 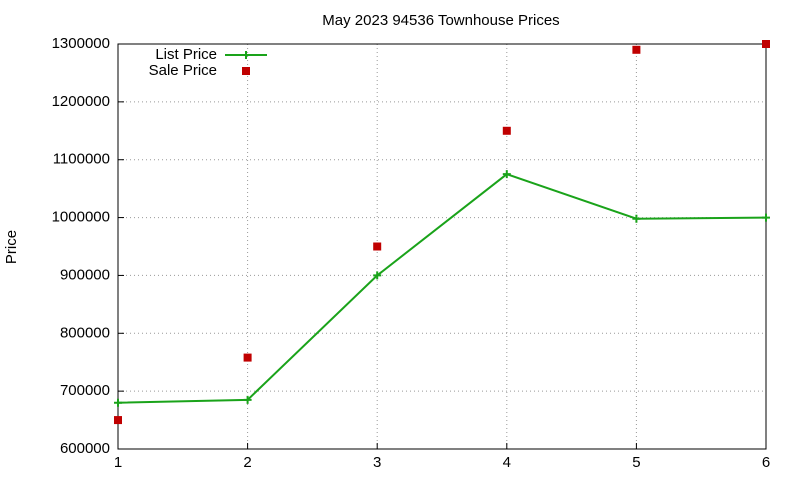 What do you see at coordinates (85, 332) in the screenshot?
I see `y-tick-label: 800000` at bounding box center [85, 332].